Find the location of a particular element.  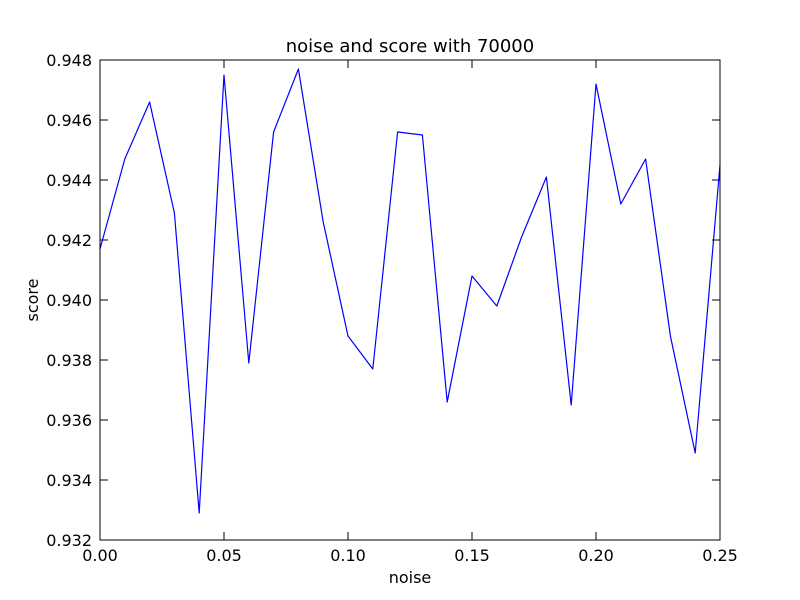

y-axis-label: score is located at coordinates (32, 300).